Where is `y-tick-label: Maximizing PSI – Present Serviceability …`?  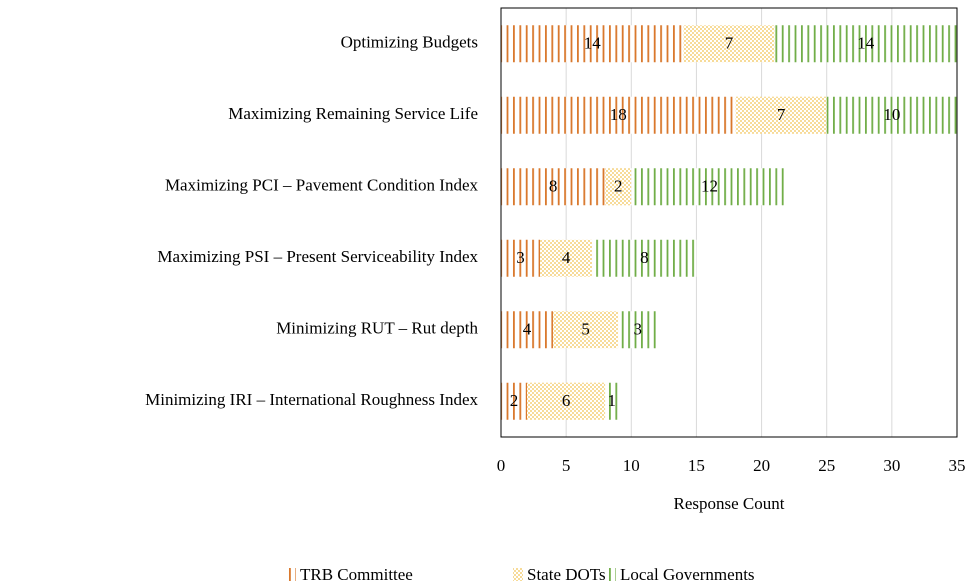 y-tick-label: Maximizing PSI – Present Serviceability … is located at coordinates (317, 256).